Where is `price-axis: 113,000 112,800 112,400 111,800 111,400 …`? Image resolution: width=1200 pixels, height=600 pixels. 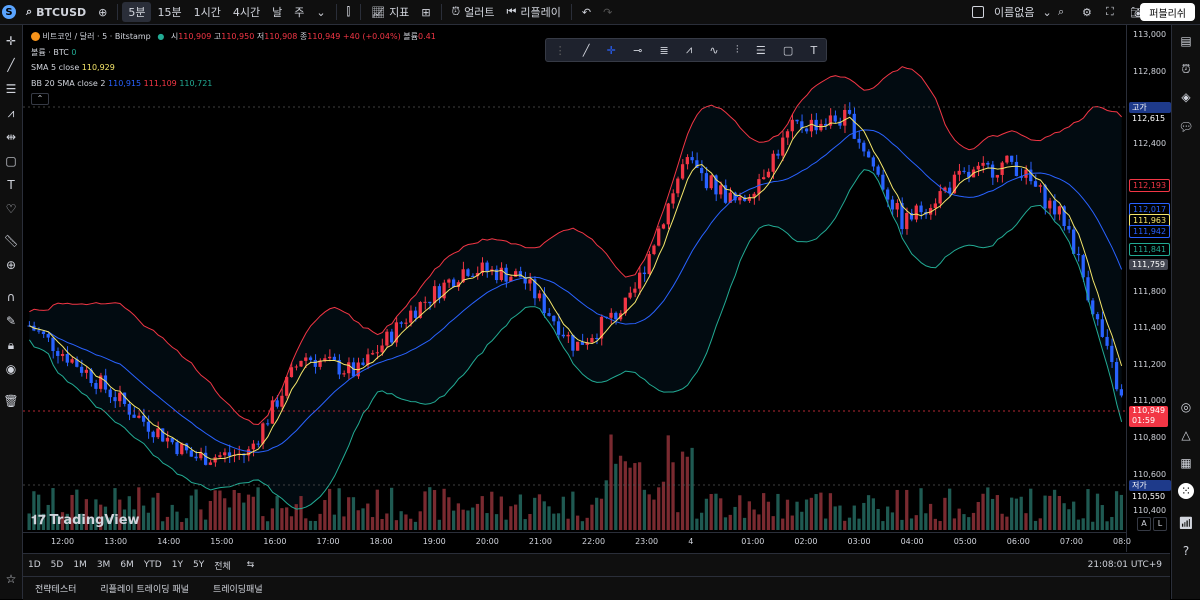 price-axis: 113,000 112,800 112,400 111,800 111,400 … is located at coordinates (1148, 288).